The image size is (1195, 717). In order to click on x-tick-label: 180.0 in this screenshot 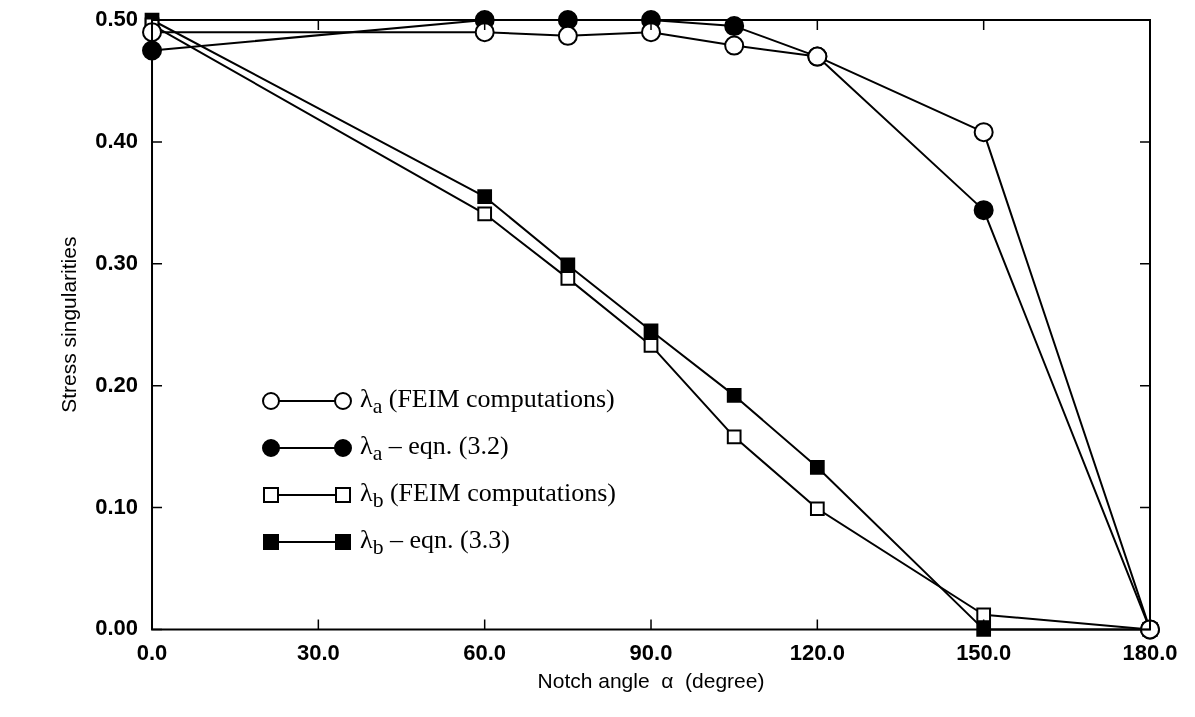, I will do `click(1150, 652)`.